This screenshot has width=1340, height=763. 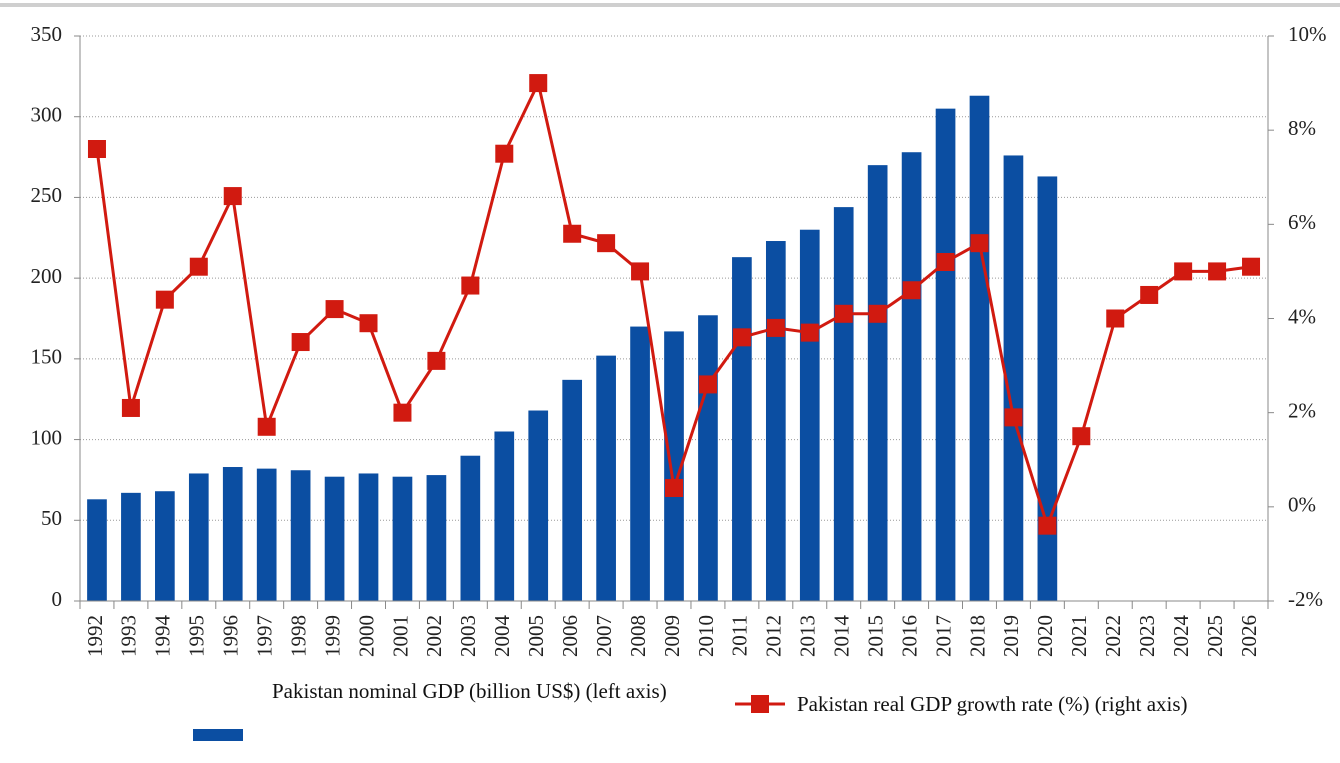 I want to click on x-tick-label: 2019, so click(x=1011, y=636).